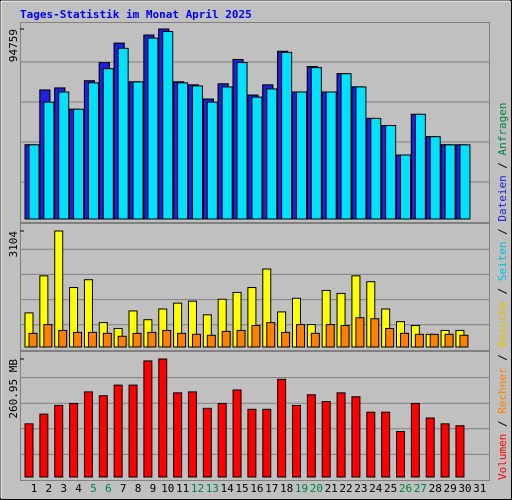 The height and width of the screenshot is (500, 512). What do you see at coordinates (390, 488) in the screenshot?
I see `x-tick-label: 25` at bounding box center [390, 488].